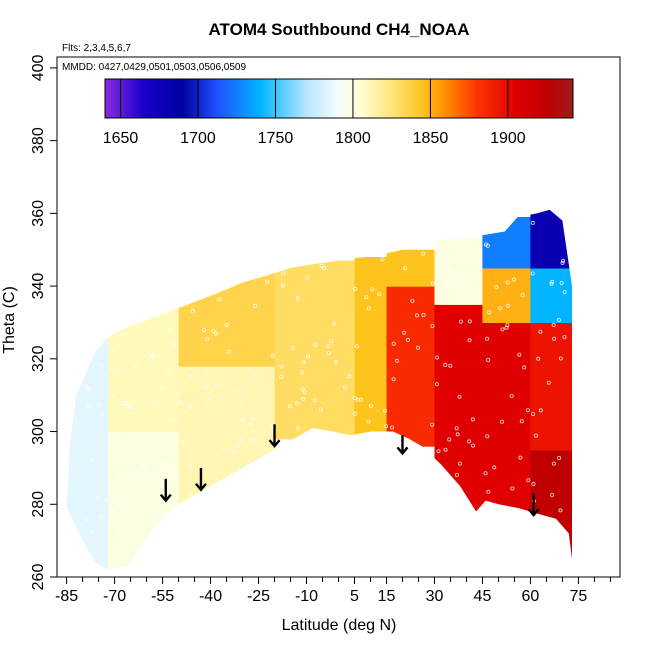  I want to click on colorbar-tick-label: 1650, so click(121, 138).